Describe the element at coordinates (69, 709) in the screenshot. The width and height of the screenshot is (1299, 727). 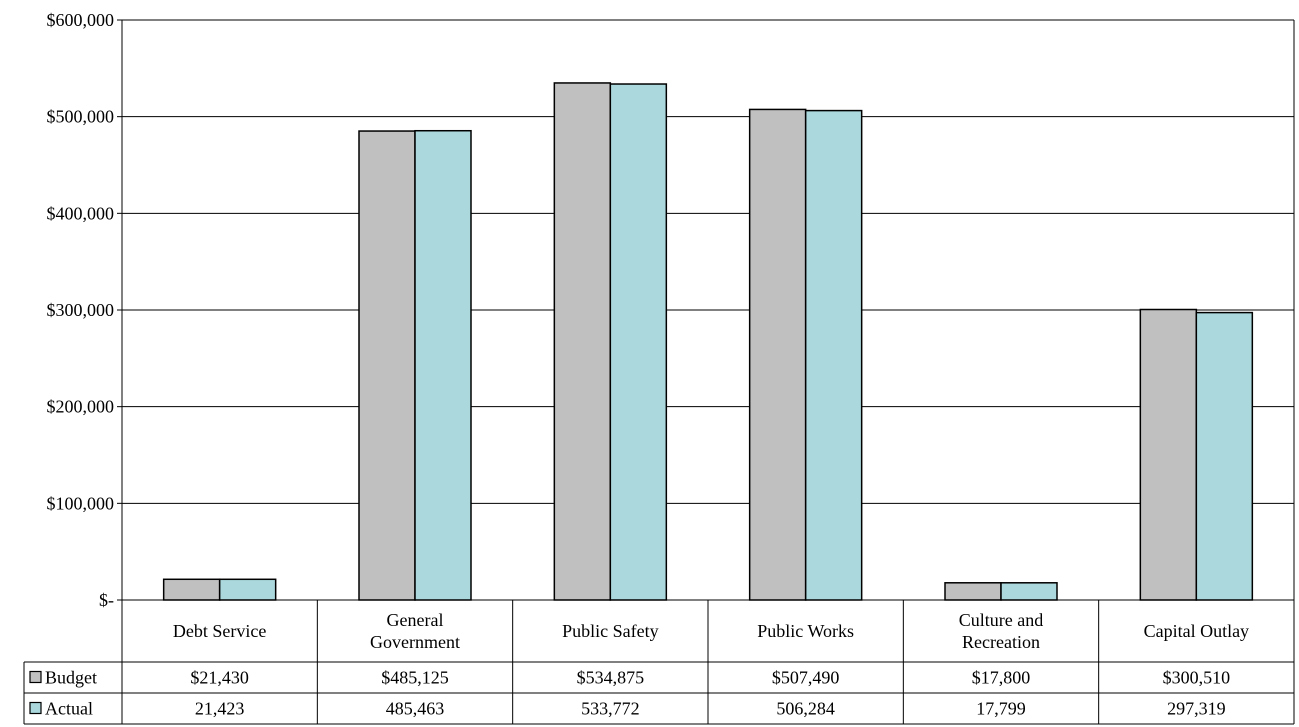
I see `legend-label-actual: Actual` at that location.